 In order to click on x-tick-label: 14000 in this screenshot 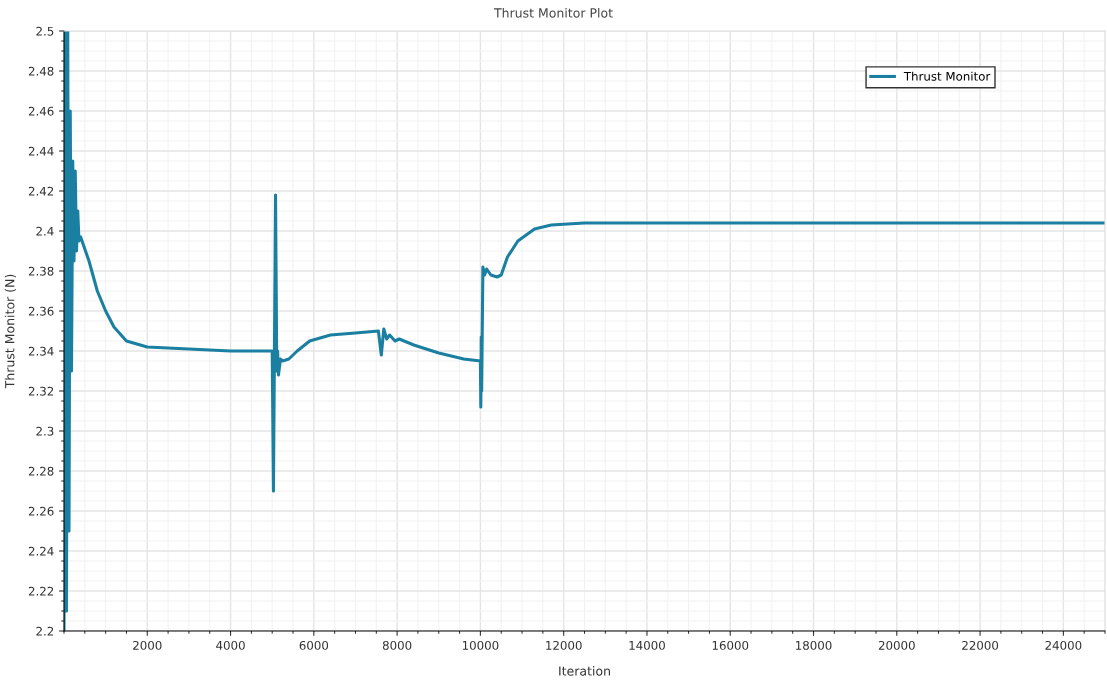, I will do `click(647, 645)`.